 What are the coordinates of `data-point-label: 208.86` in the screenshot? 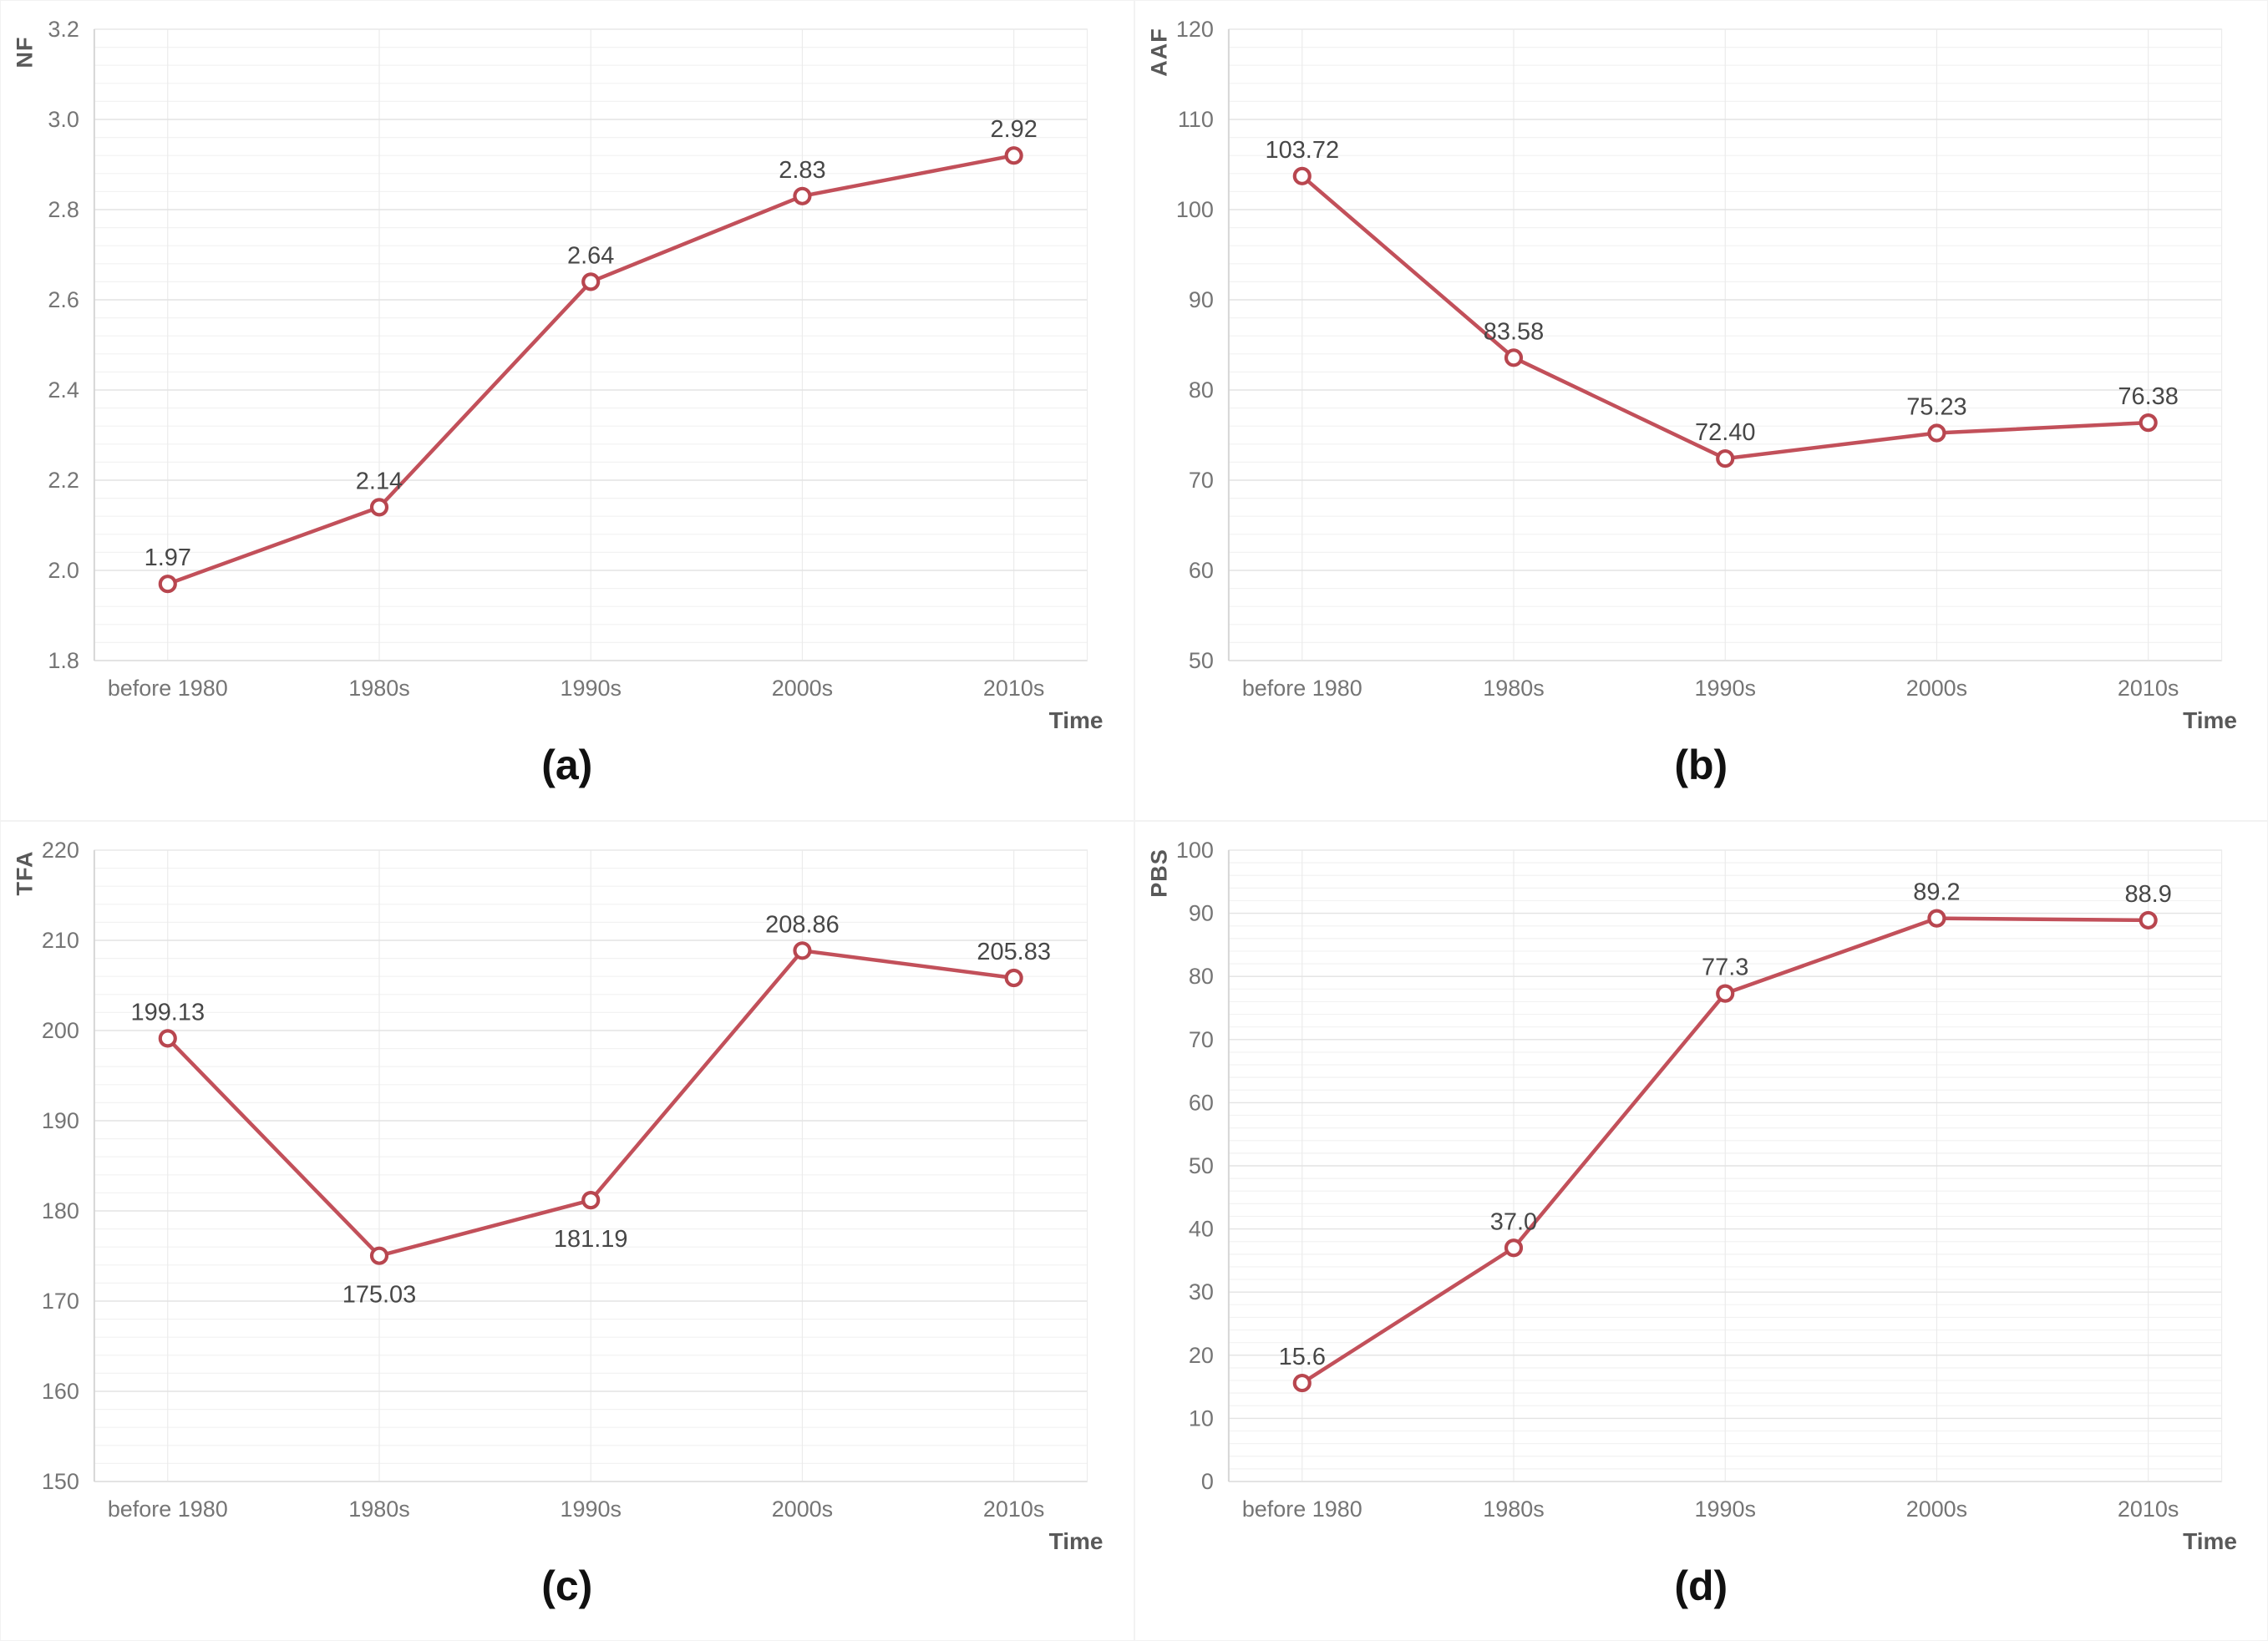 It's located at (802, 924).